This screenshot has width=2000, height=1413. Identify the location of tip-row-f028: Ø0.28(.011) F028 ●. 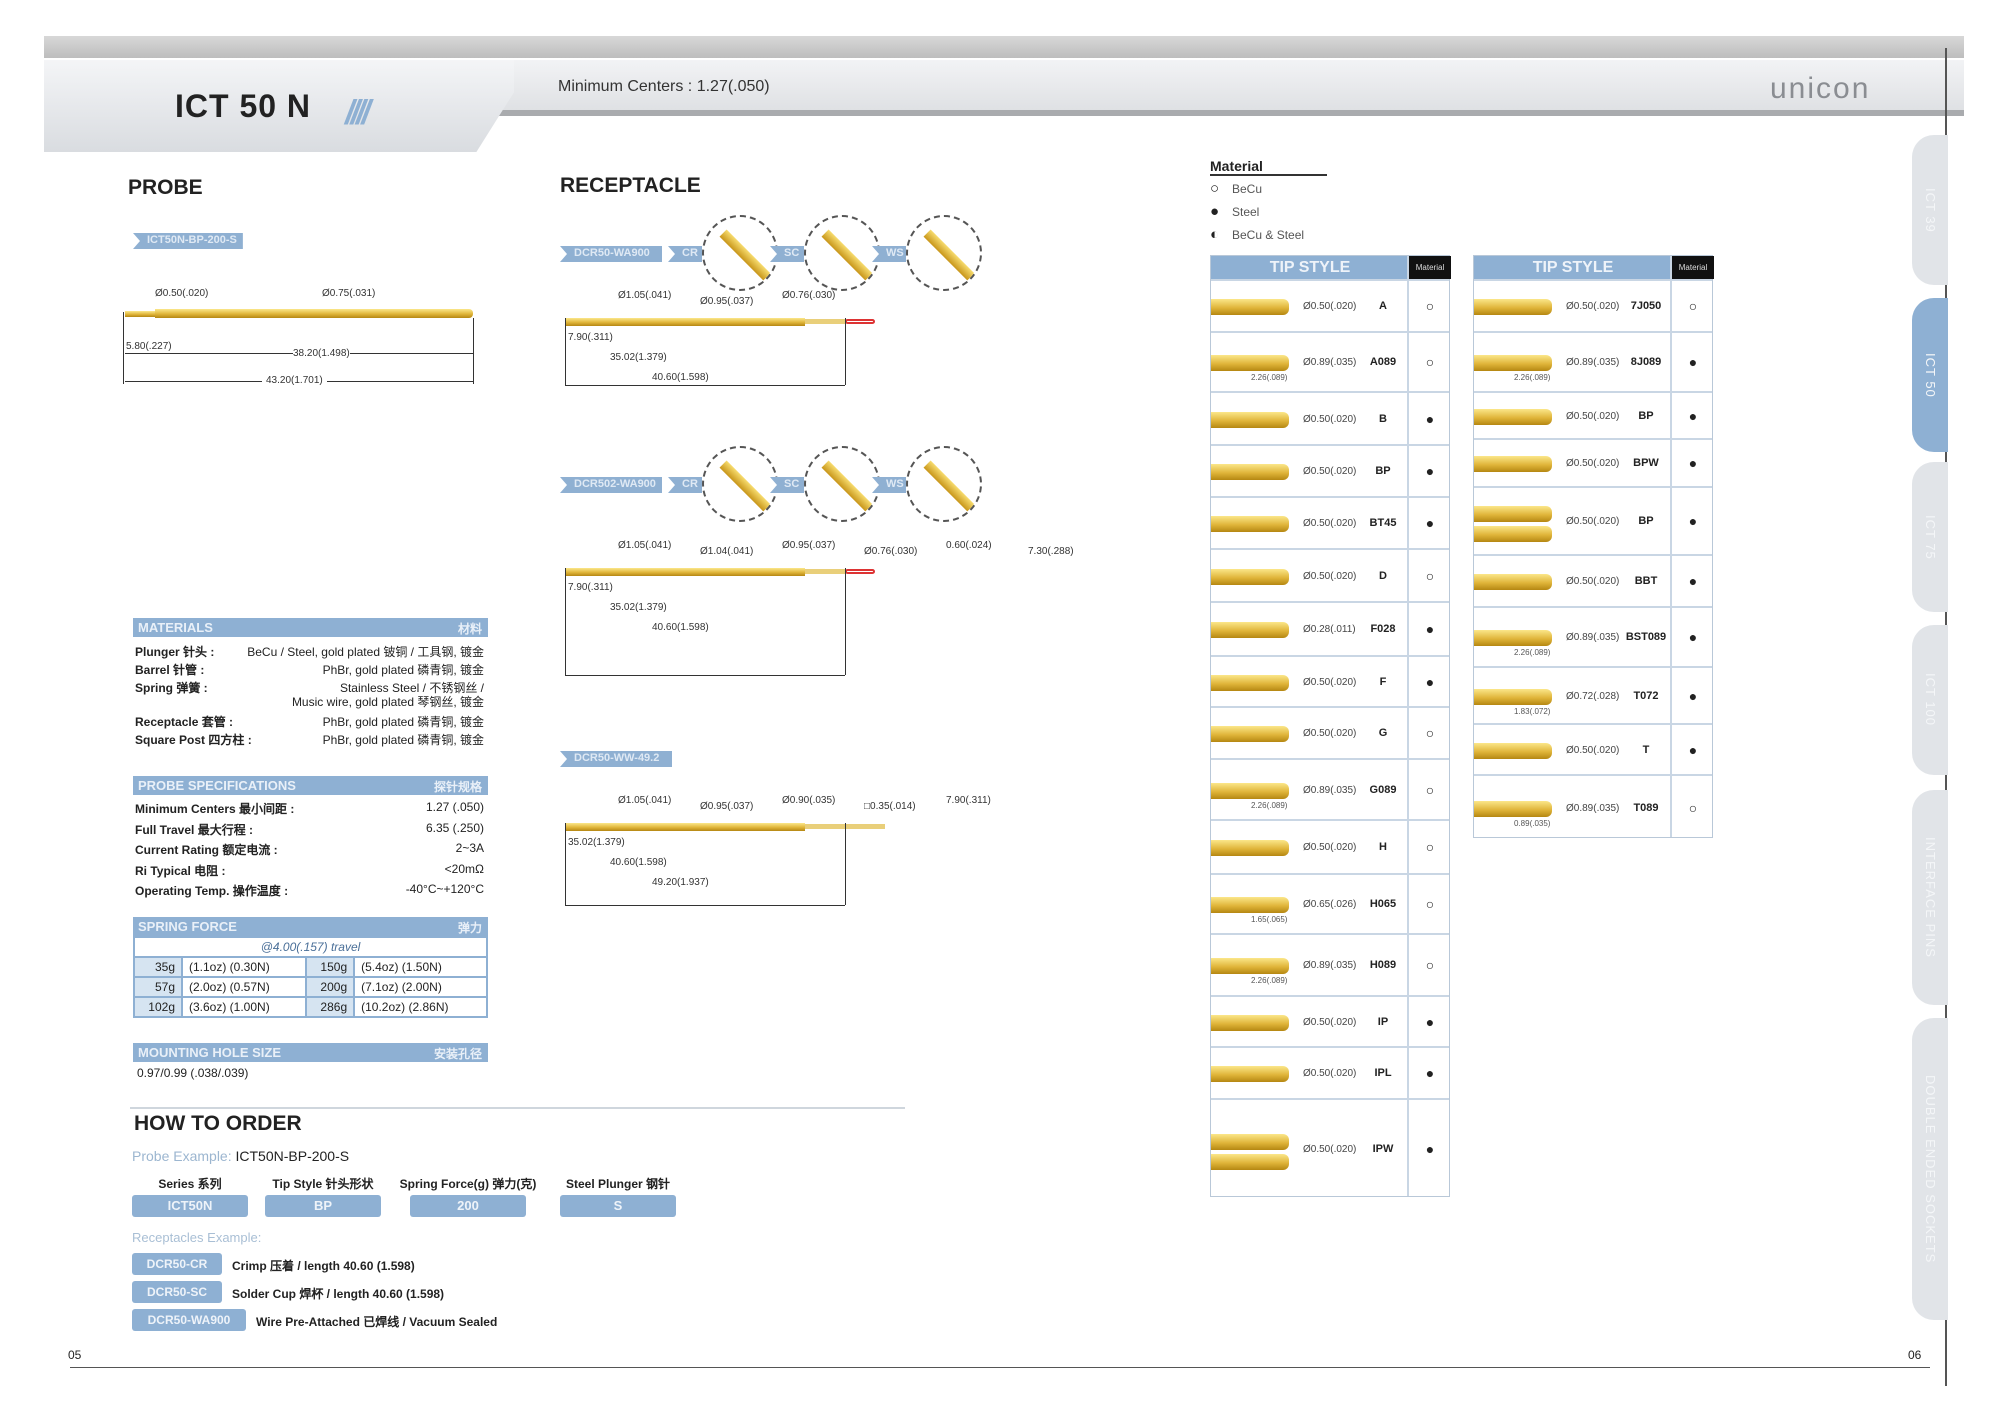
(1330, 628).